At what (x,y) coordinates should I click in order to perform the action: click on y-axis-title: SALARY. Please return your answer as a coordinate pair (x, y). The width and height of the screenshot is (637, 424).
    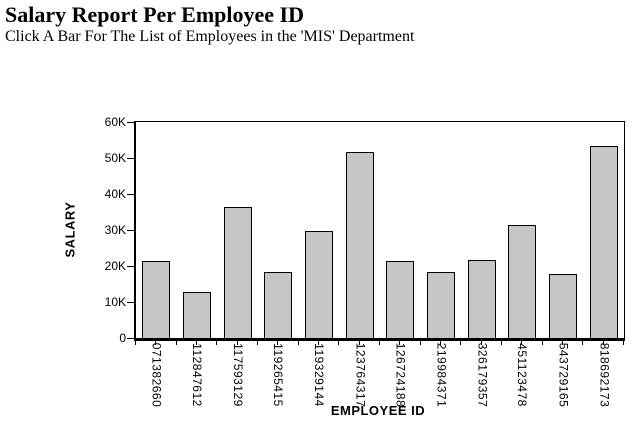
    Looking at the image, I should click on (70, 229).